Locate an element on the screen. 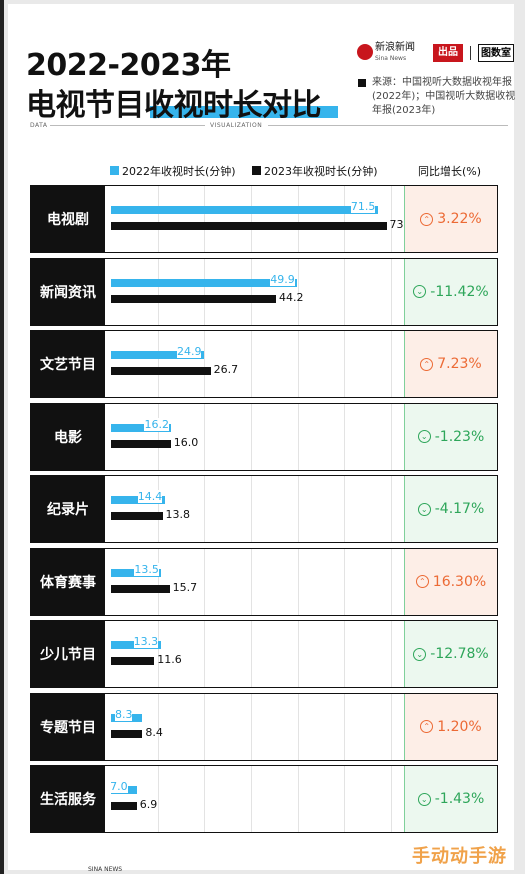  brand-out: 出品 is located at coordinates (448, 53).